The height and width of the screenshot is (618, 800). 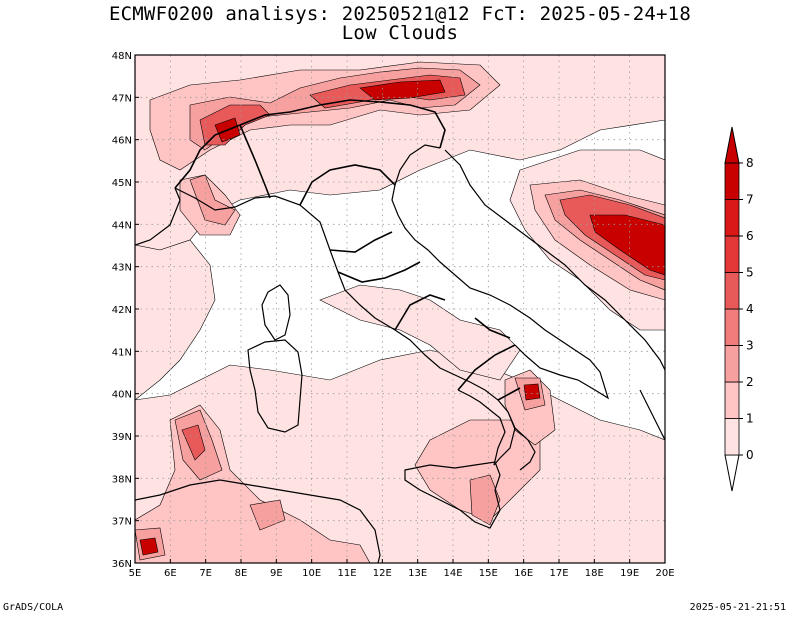 What do you see at coordinates (523, 573) in the screenshot?
I see `lon-tick-label: 16E` at bounding box center [523, 573].